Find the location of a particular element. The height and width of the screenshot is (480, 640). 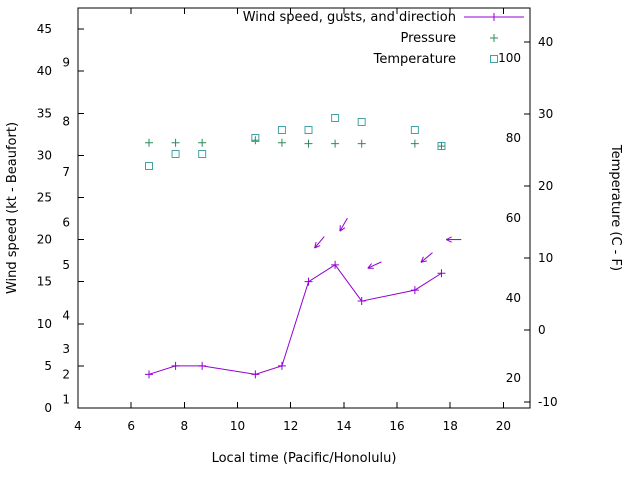

legend-label-temperature: Temperature is located at coordinates (414, 59).